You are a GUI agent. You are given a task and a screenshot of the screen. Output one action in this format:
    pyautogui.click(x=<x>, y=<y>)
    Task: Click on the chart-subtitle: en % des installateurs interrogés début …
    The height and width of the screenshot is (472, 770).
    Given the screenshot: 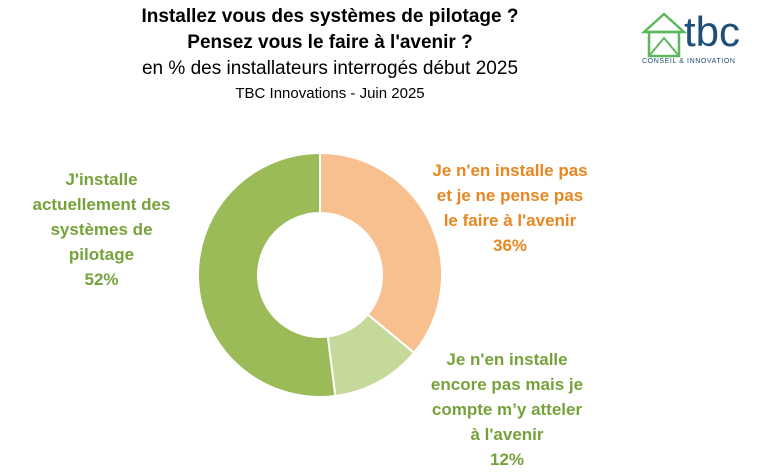 What is the action you would take?
    pyautogui.click(x=330, y=68)
    